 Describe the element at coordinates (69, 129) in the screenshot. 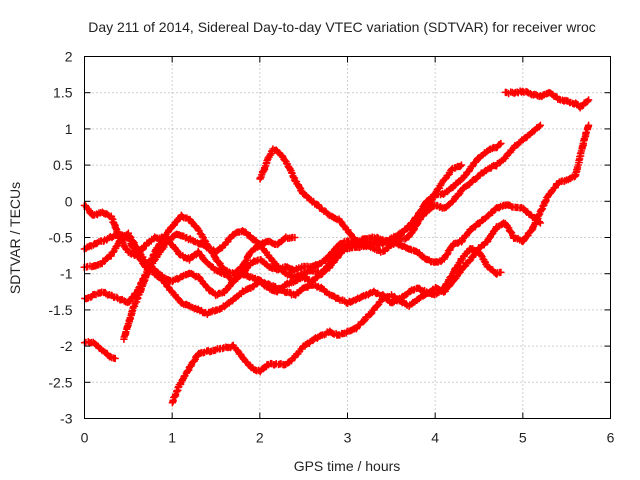

I see `y-tick-label: 1` at that location.